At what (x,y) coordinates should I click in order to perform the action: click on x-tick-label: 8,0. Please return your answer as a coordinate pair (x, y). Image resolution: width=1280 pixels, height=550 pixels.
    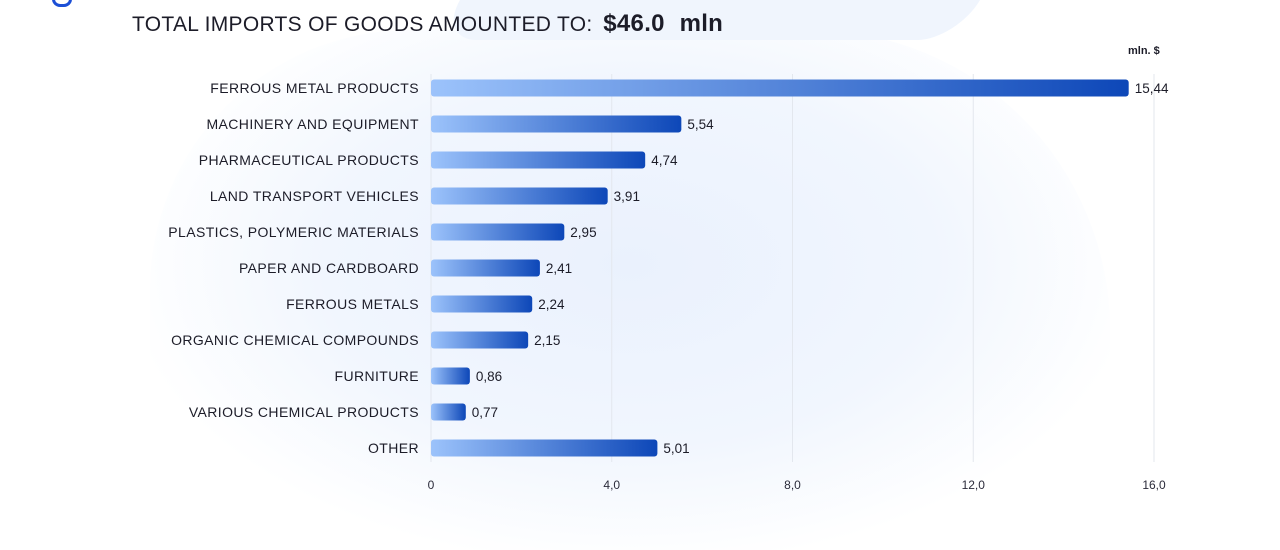
    Looking at the image, I should click on (792, 485).